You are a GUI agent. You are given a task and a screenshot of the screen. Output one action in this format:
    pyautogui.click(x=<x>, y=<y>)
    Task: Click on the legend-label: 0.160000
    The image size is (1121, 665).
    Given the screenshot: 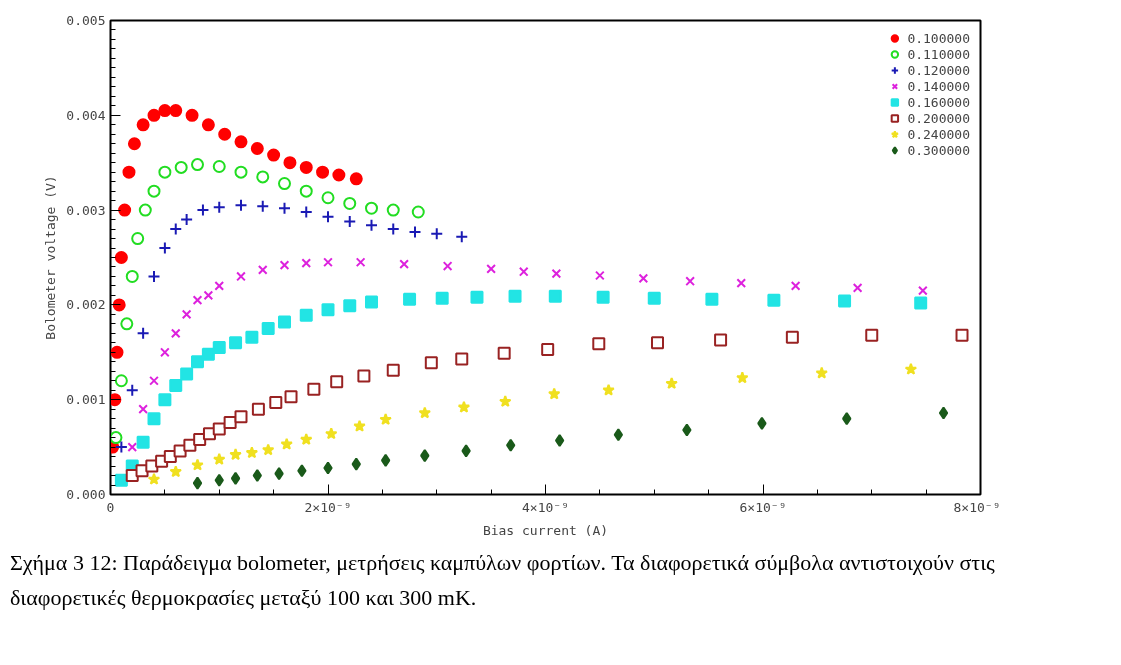 What is the action you would take?
    pyautogui.click(x=938, y=102)
    